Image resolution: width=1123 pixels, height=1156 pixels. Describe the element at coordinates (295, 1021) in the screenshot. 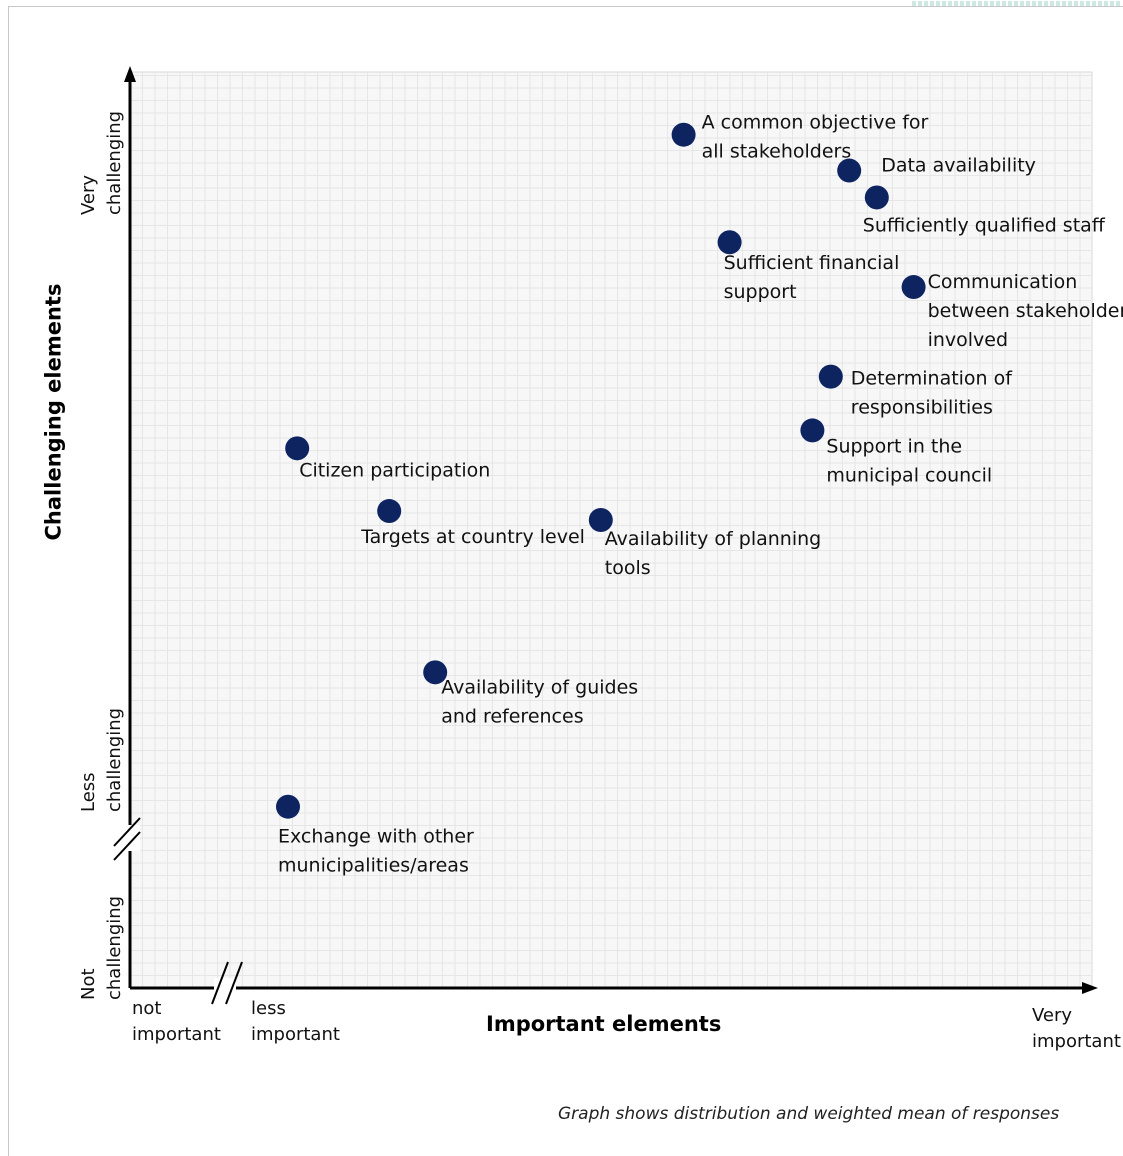

I see `x-label-less-important: less important` at that location.